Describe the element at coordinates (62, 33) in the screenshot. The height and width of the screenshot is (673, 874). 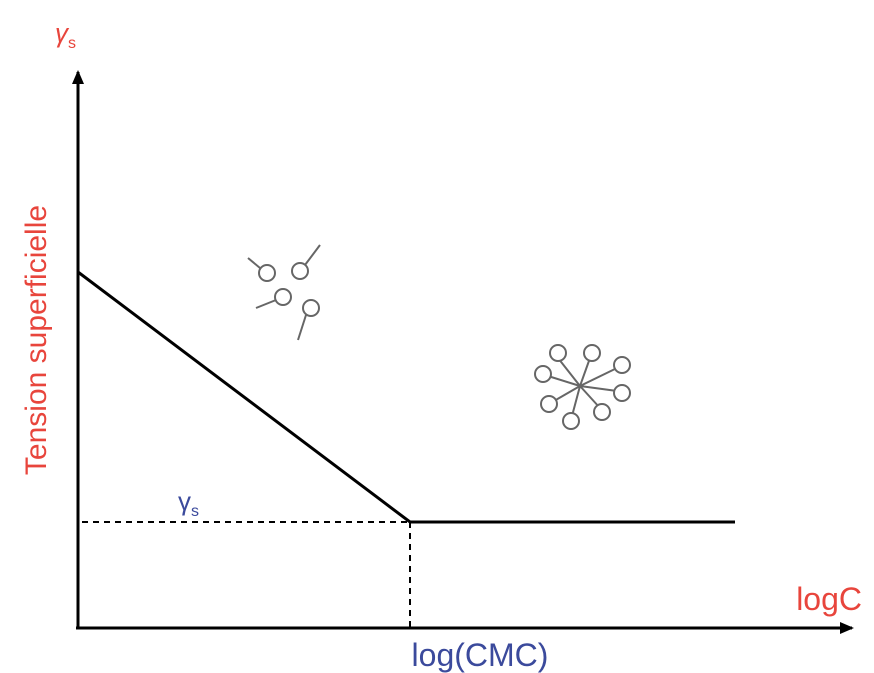
I see `y-symbol-main: γ` at that location.